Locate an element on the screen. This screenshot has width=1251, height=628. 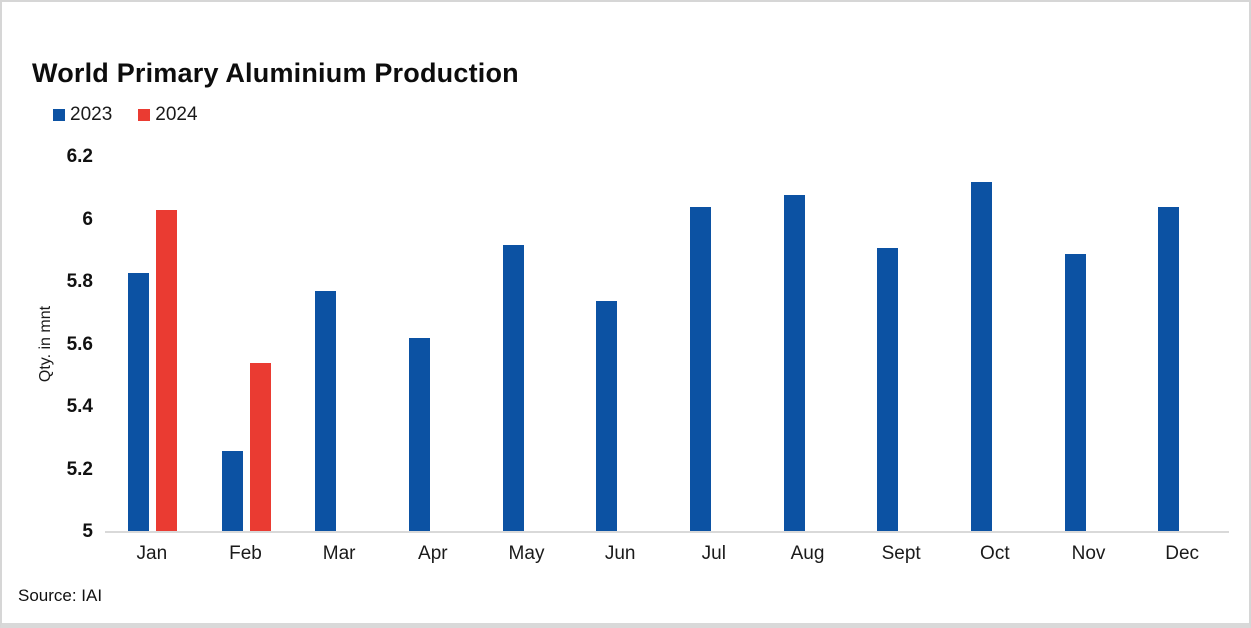
y-tick-label-5.8: 5.8 is located at coordinates (79, 281).